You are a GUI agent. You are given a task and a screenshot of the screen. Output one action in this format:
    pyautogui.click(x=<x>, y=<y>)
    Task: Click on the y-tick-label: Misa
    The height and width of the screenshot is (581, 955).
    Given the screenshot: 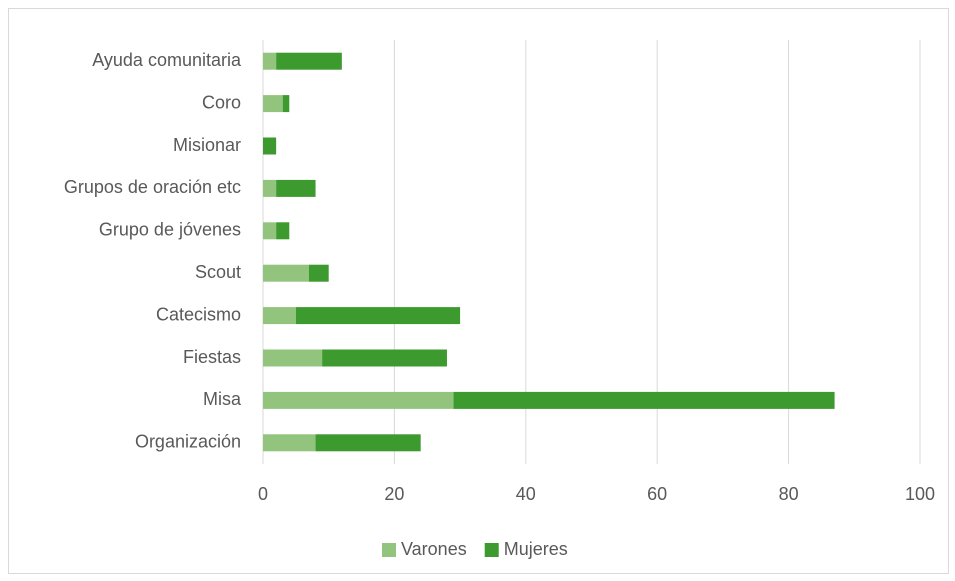 What is the action you would take?
    pyautogui.click(x=222, y=399)
    